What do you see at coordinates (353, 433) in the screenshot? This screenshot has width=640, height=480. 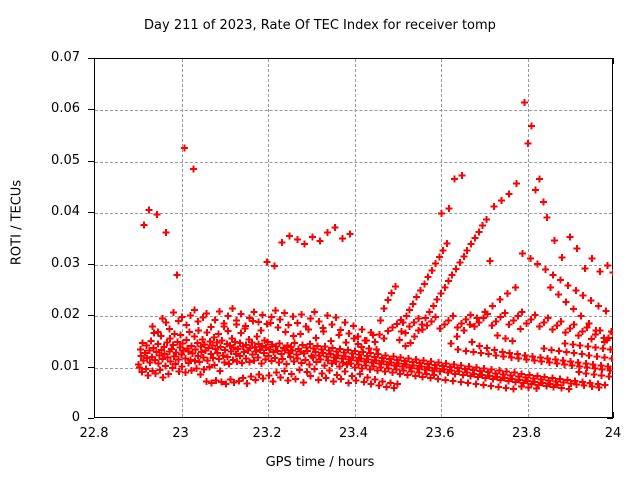 I see `x-axis-tick-label: 23.4` at bounding box center [353, 433].